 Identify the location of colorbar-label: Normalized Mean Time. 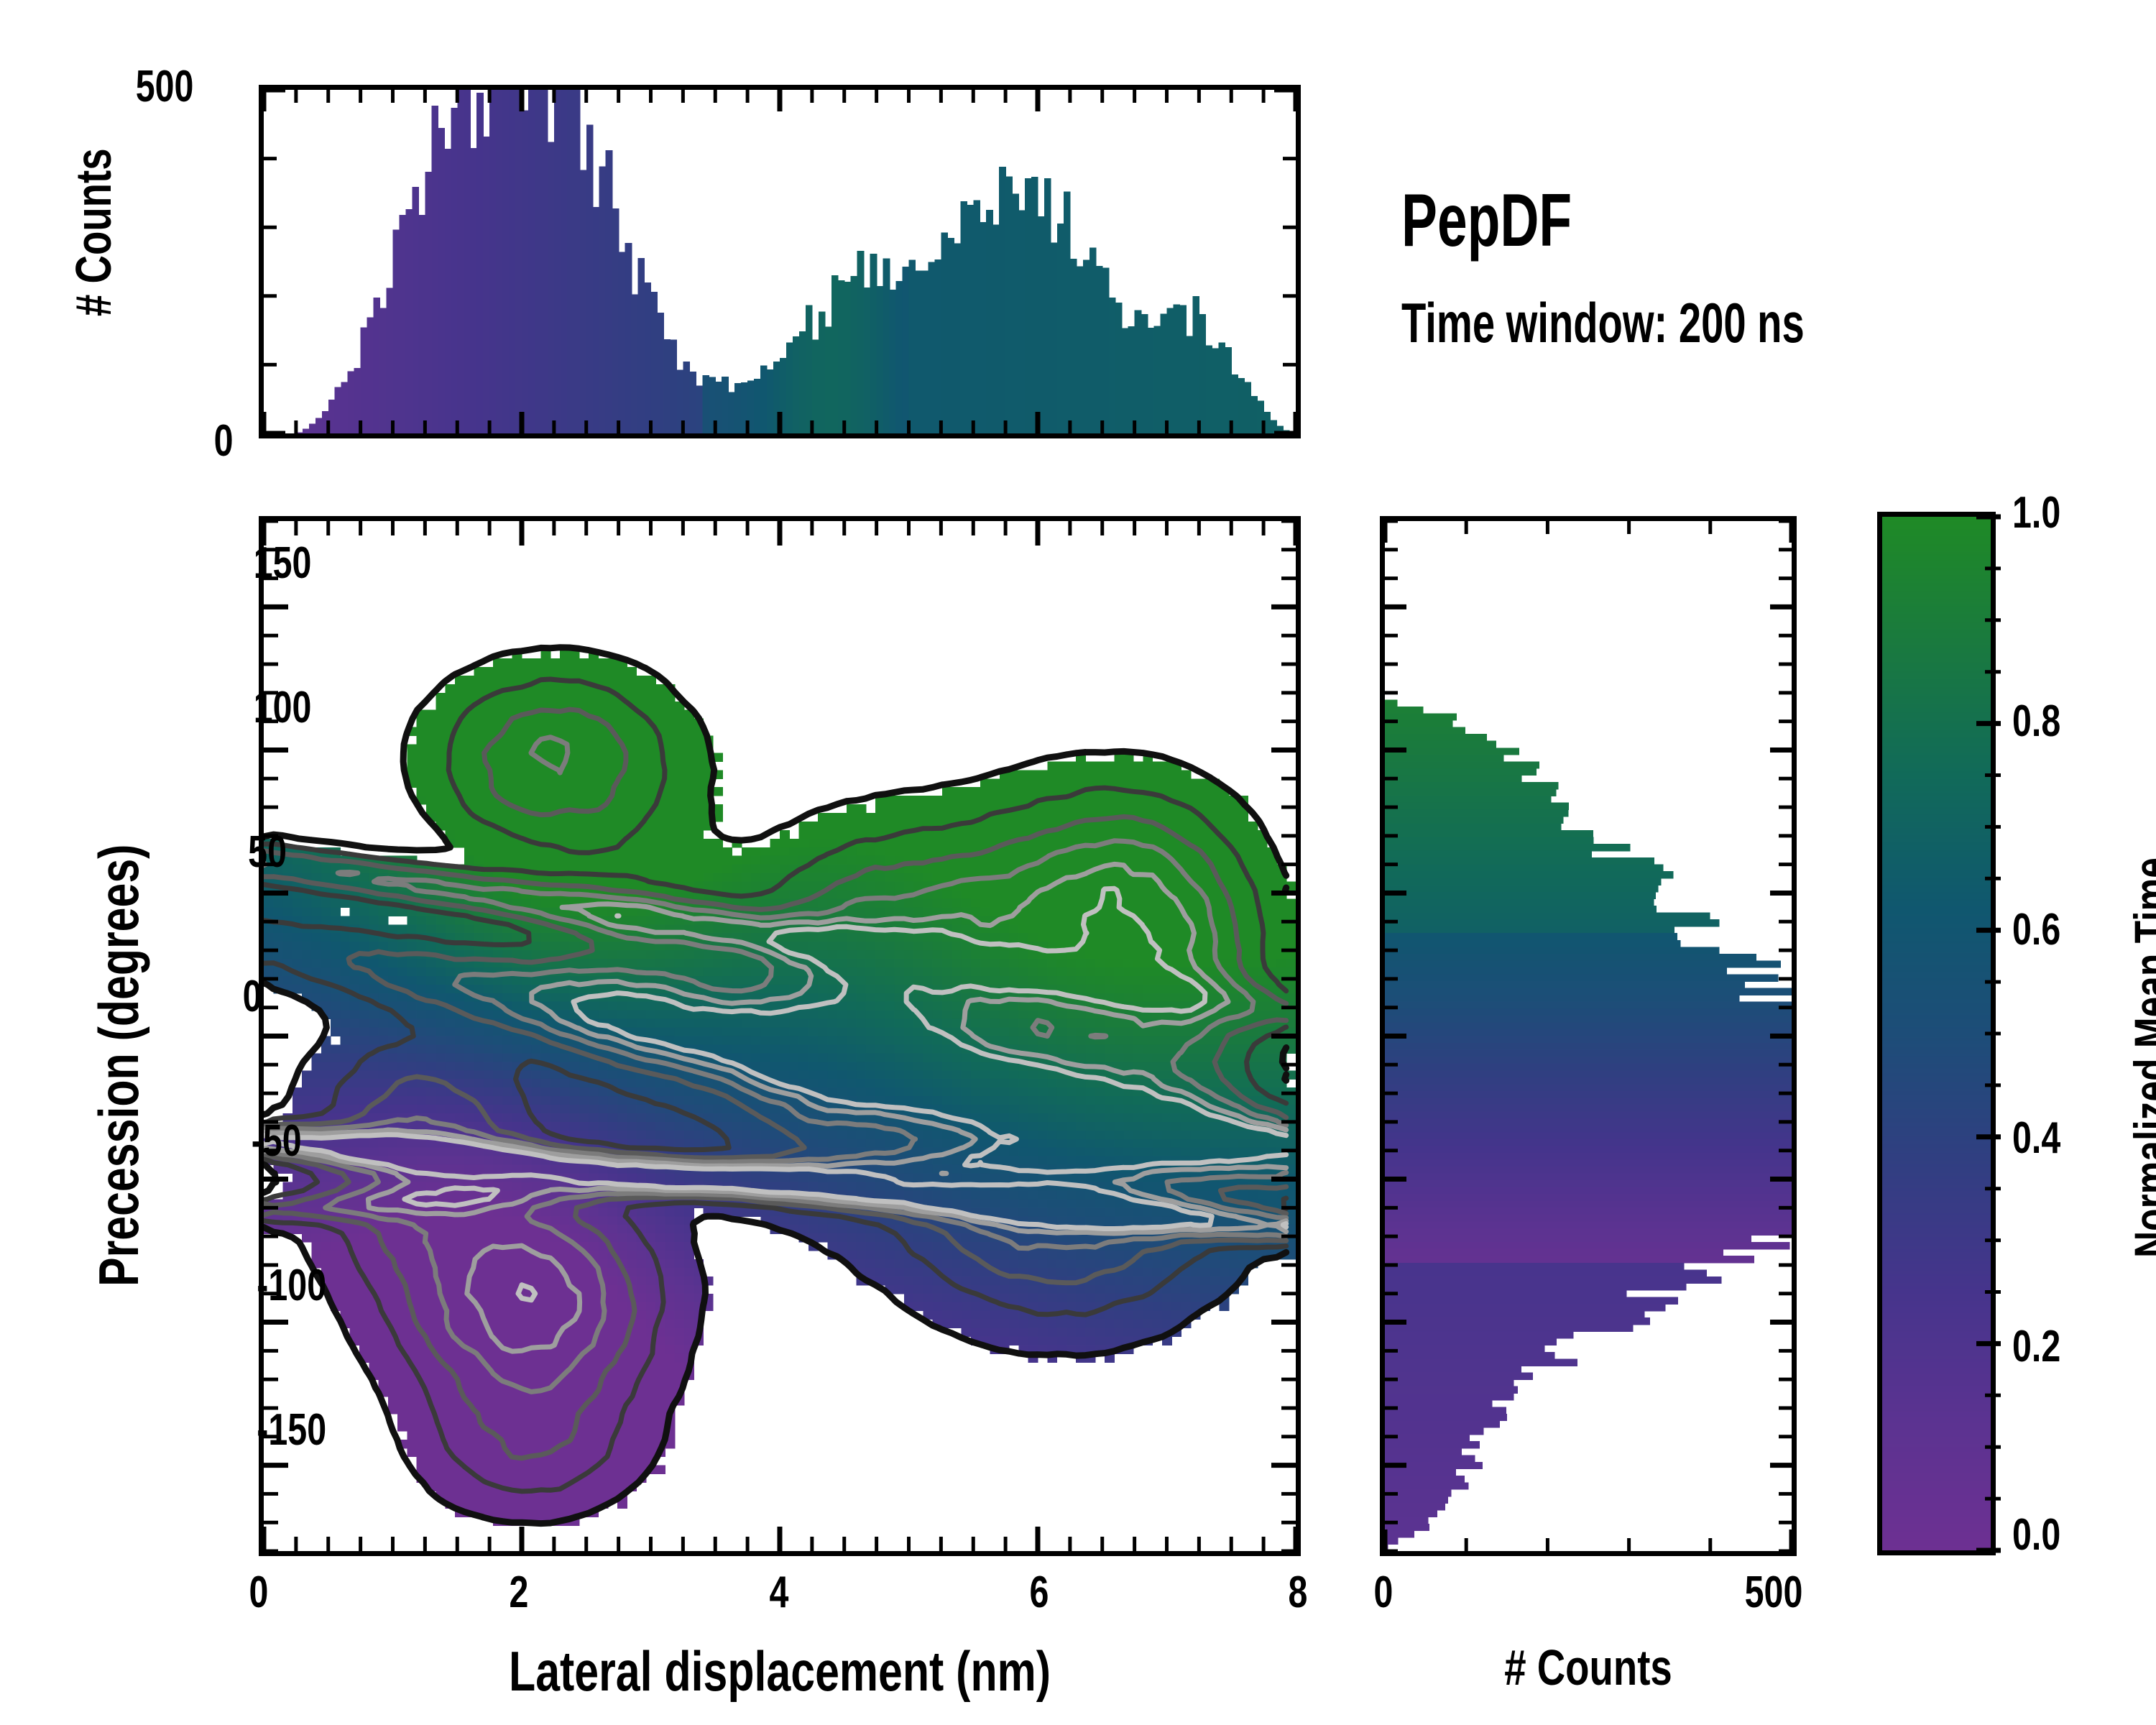
(2140, 1057).